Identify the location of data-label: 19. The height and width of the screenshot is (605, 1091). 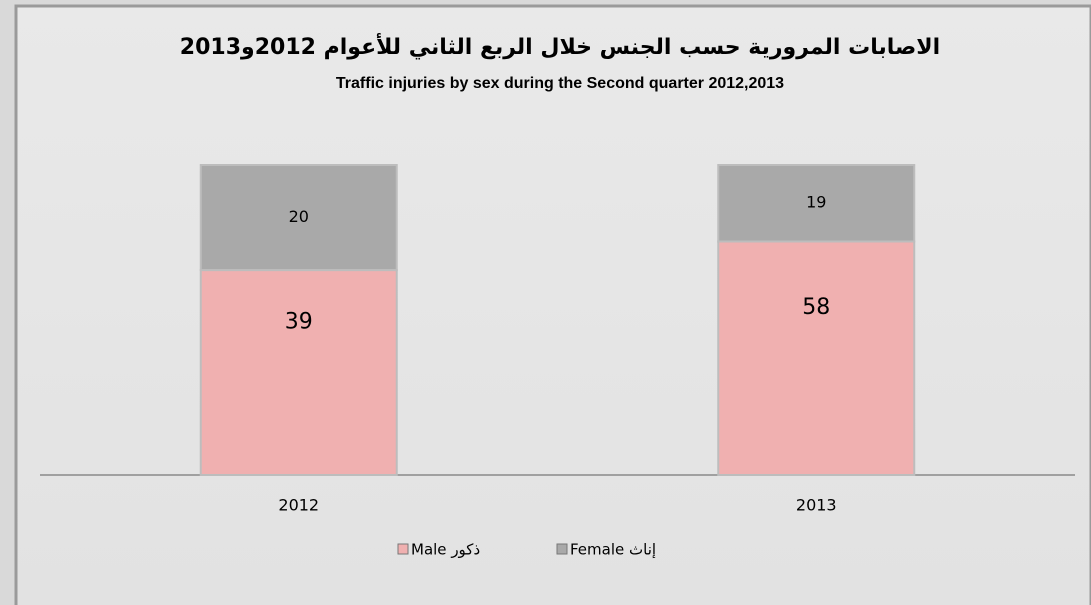
(816, 202).